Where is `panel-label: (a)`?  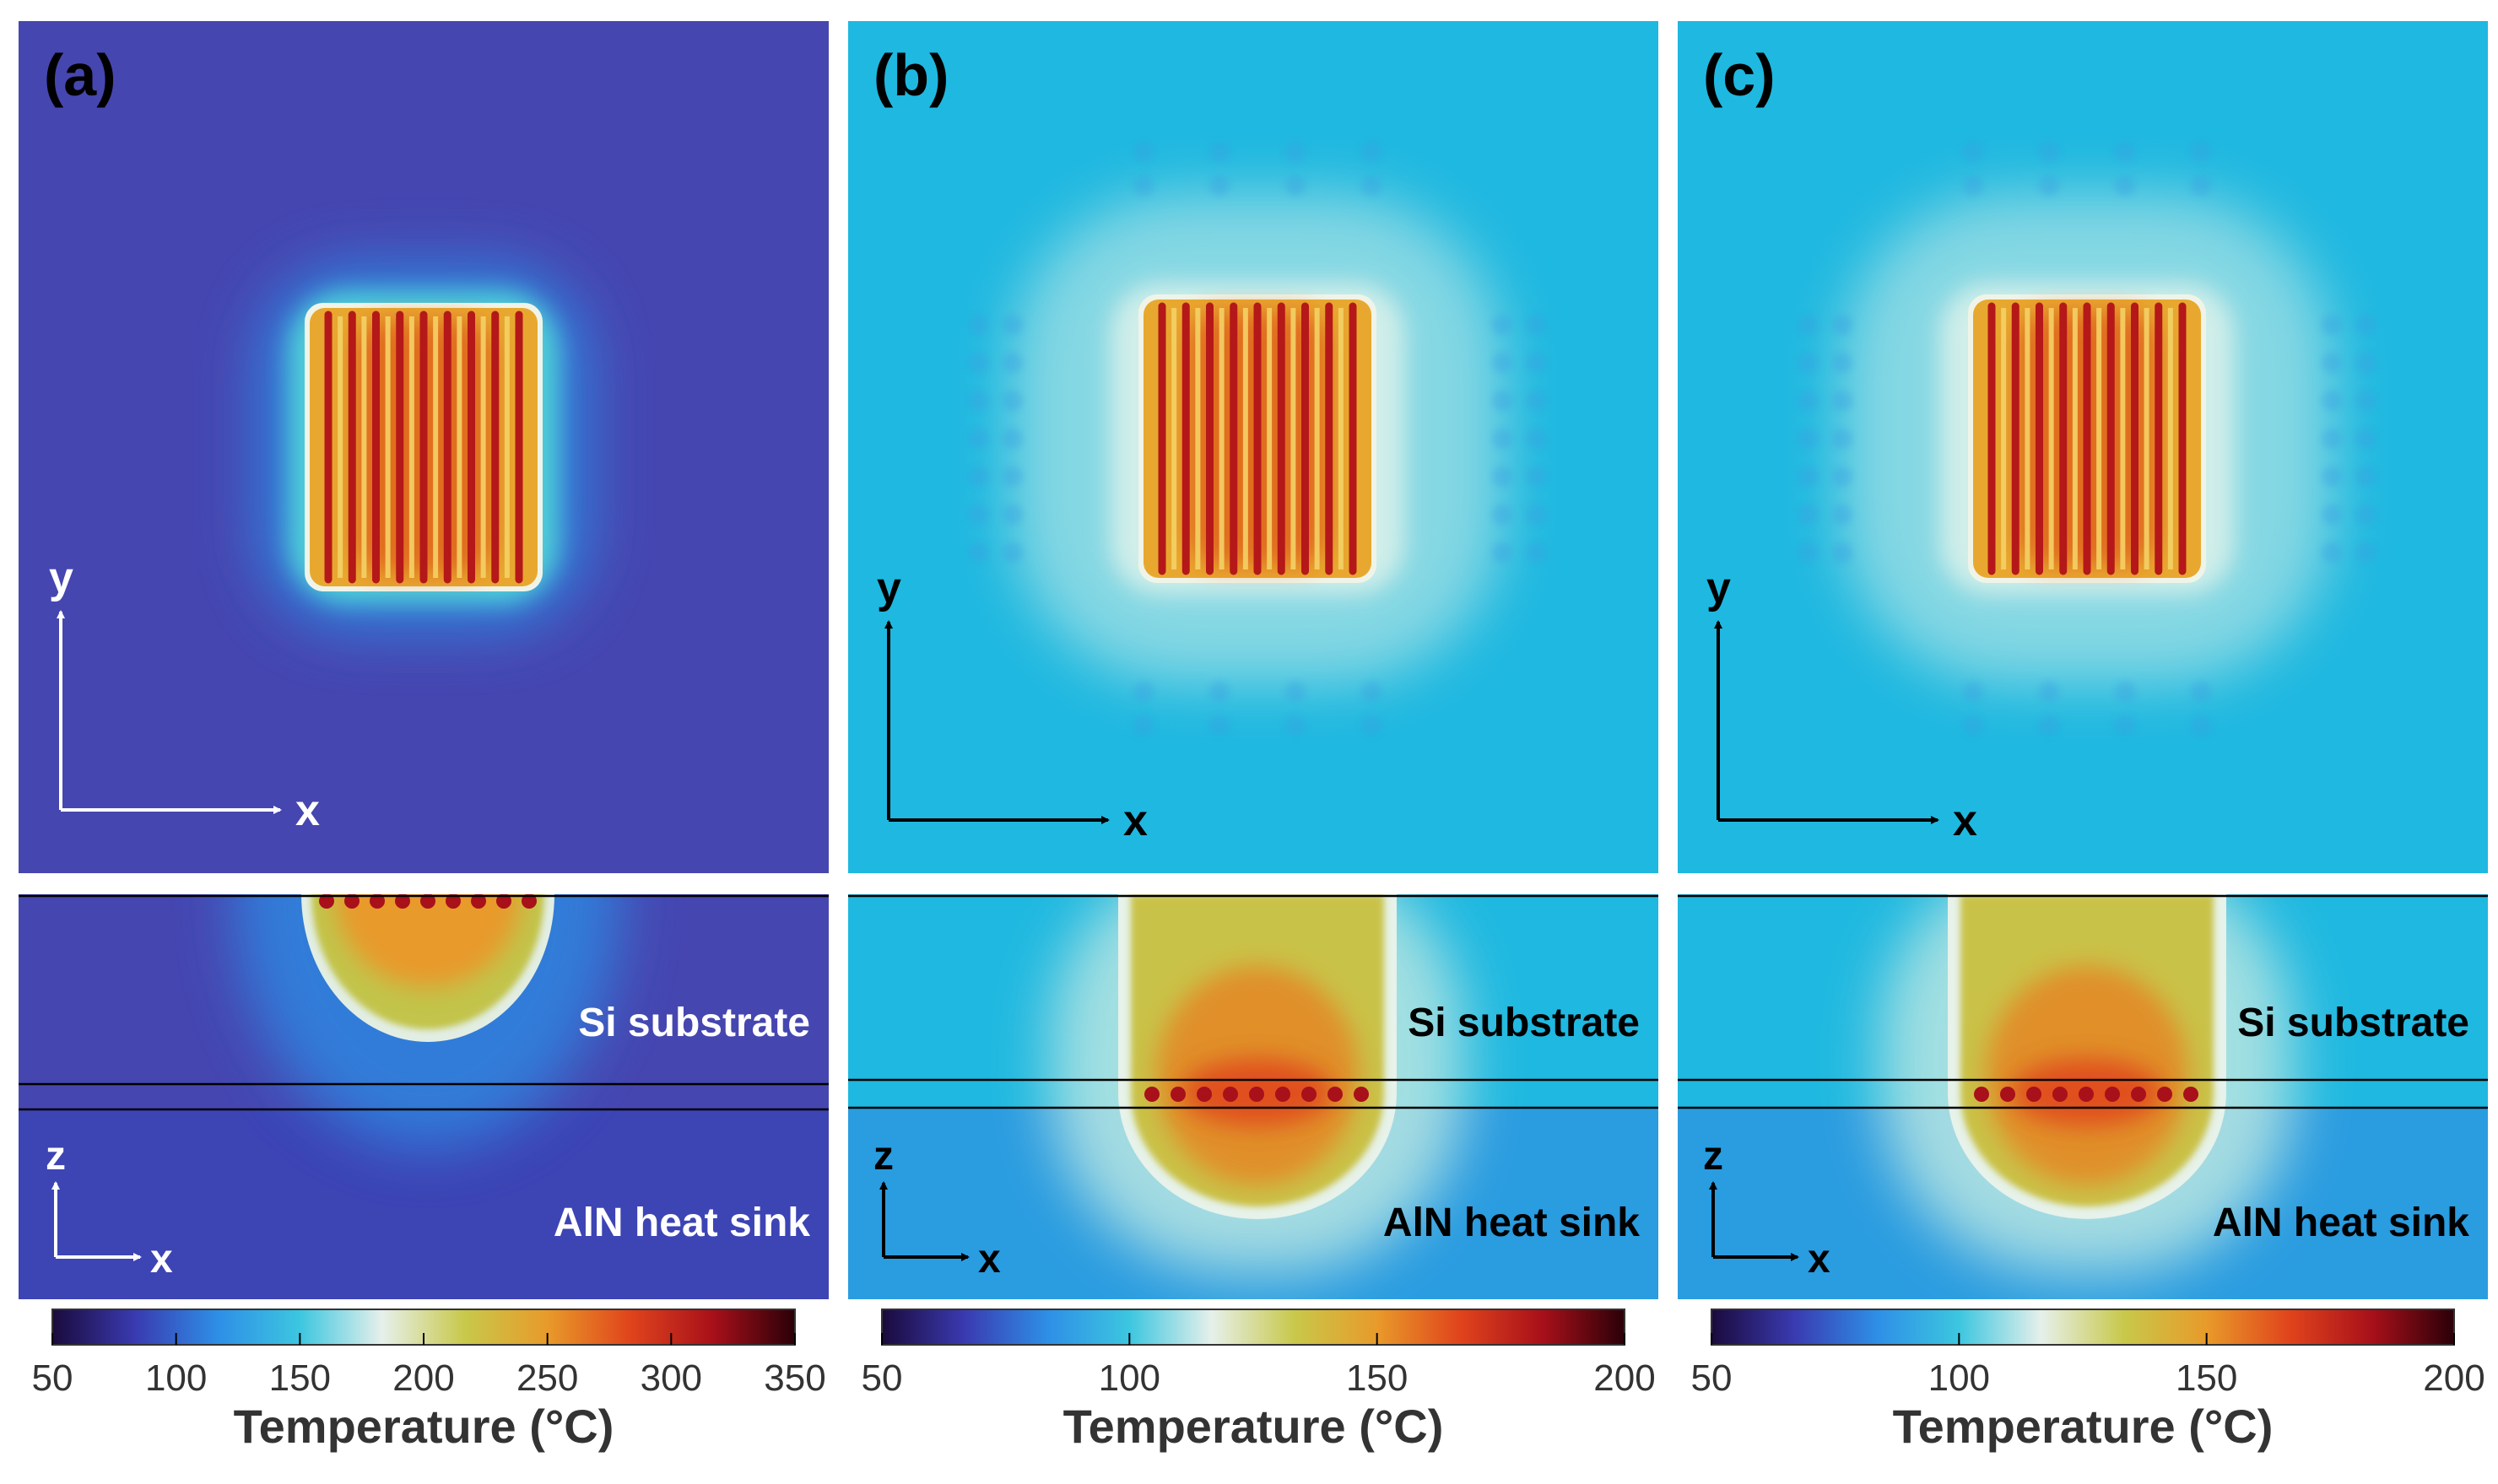 panel-label: (a) is located at coordinates (80, 75).